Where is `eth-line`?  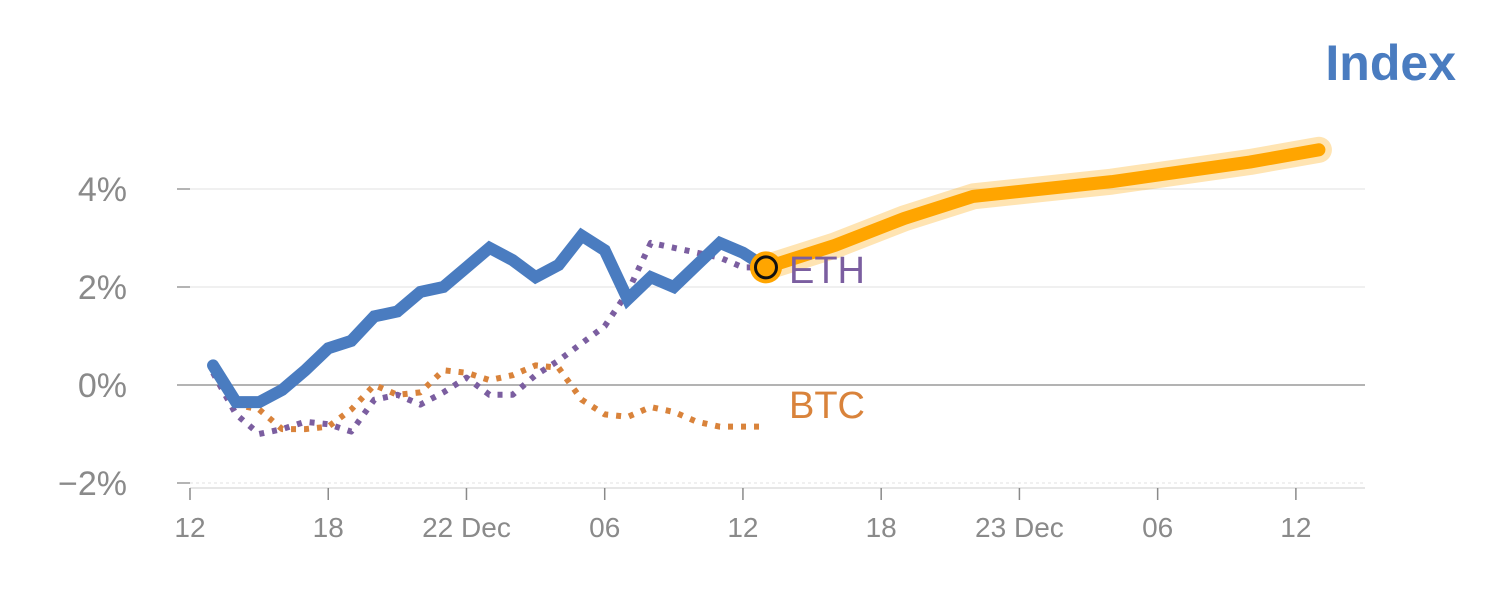 eth-line is located at coordinates (488, 338).